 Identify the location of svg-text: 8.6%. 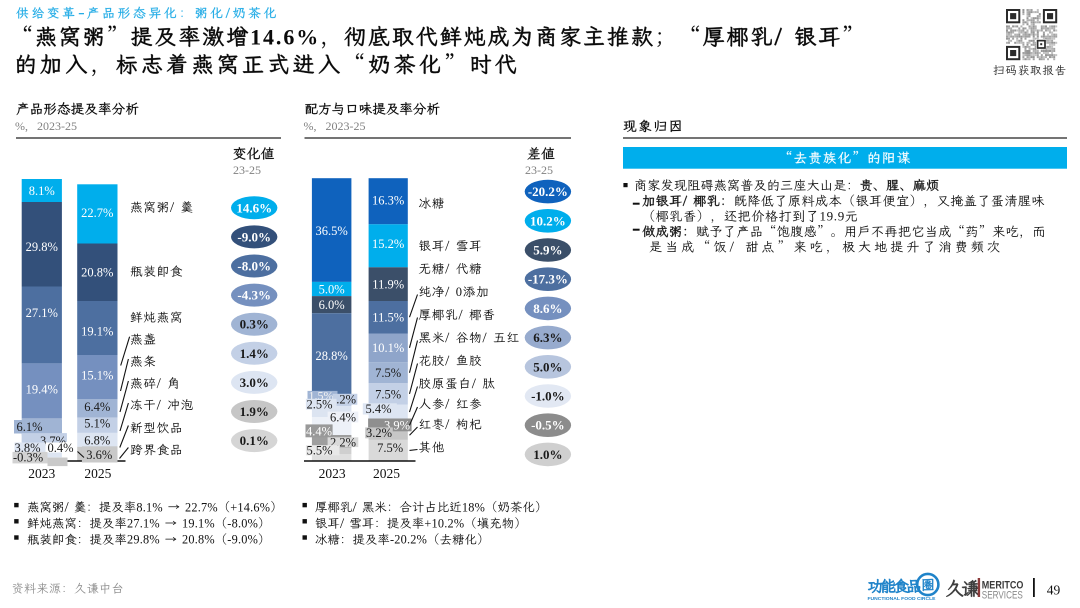
(547, 308).